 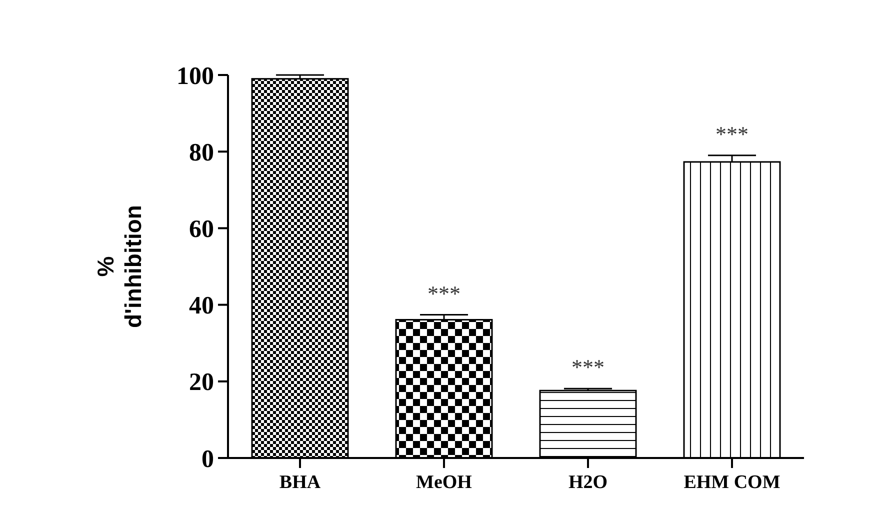 What do you see at coordinates (201, 229) in the screenshot?
I see `y-tick-label: 60` at bounding box center [201, 229].